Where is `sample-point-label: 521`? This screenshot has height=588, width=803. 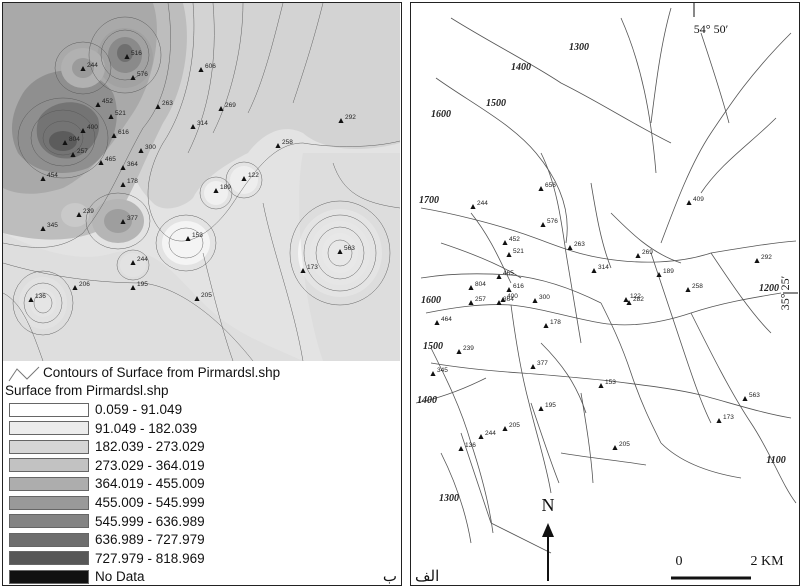 sample-point-label: 521 is located at coordinates (518, 251).